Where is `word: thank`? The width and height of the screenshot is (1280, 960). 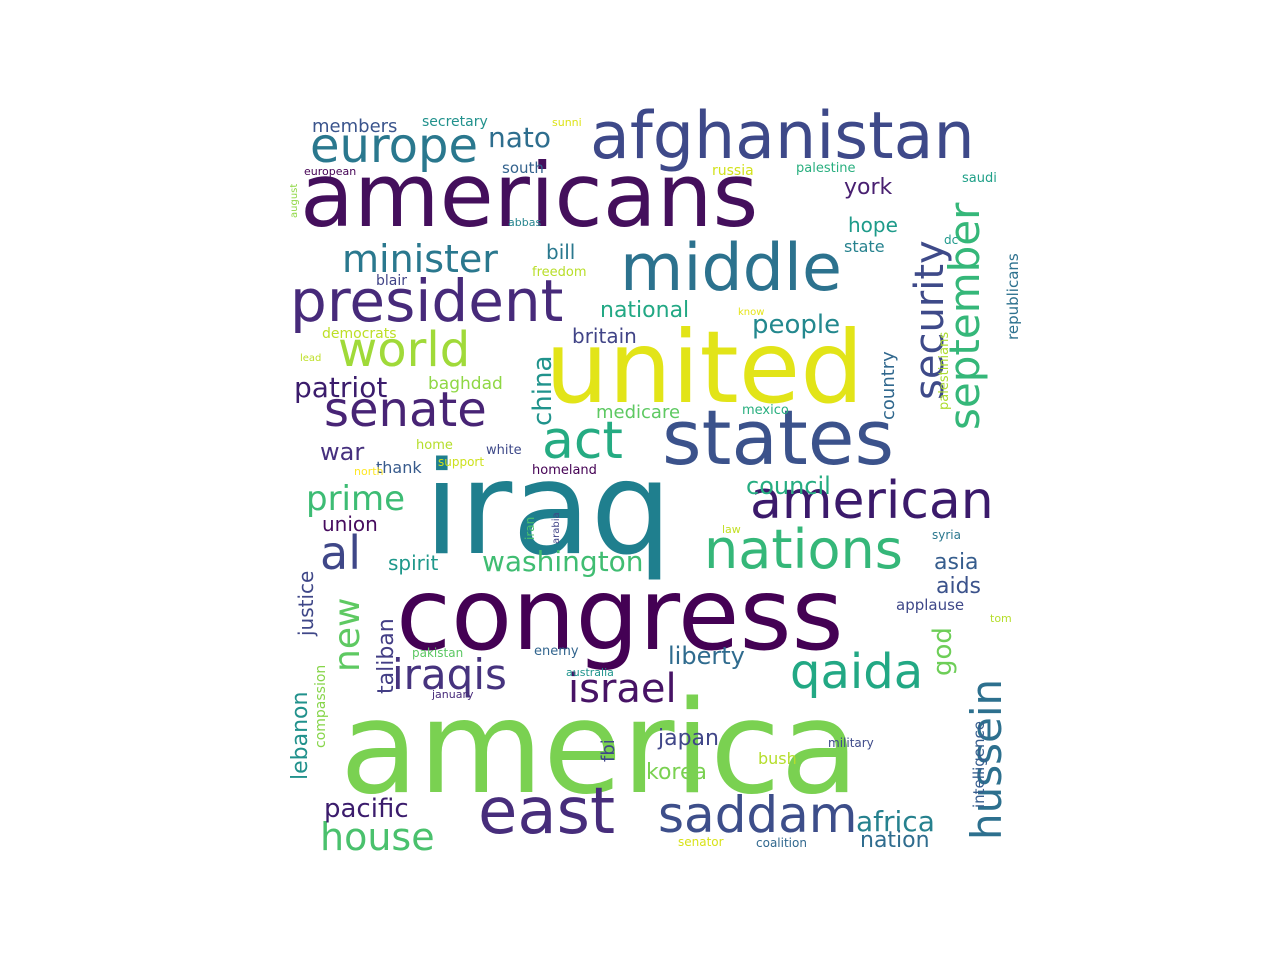 word: thank is located at coordinates (399, 467).